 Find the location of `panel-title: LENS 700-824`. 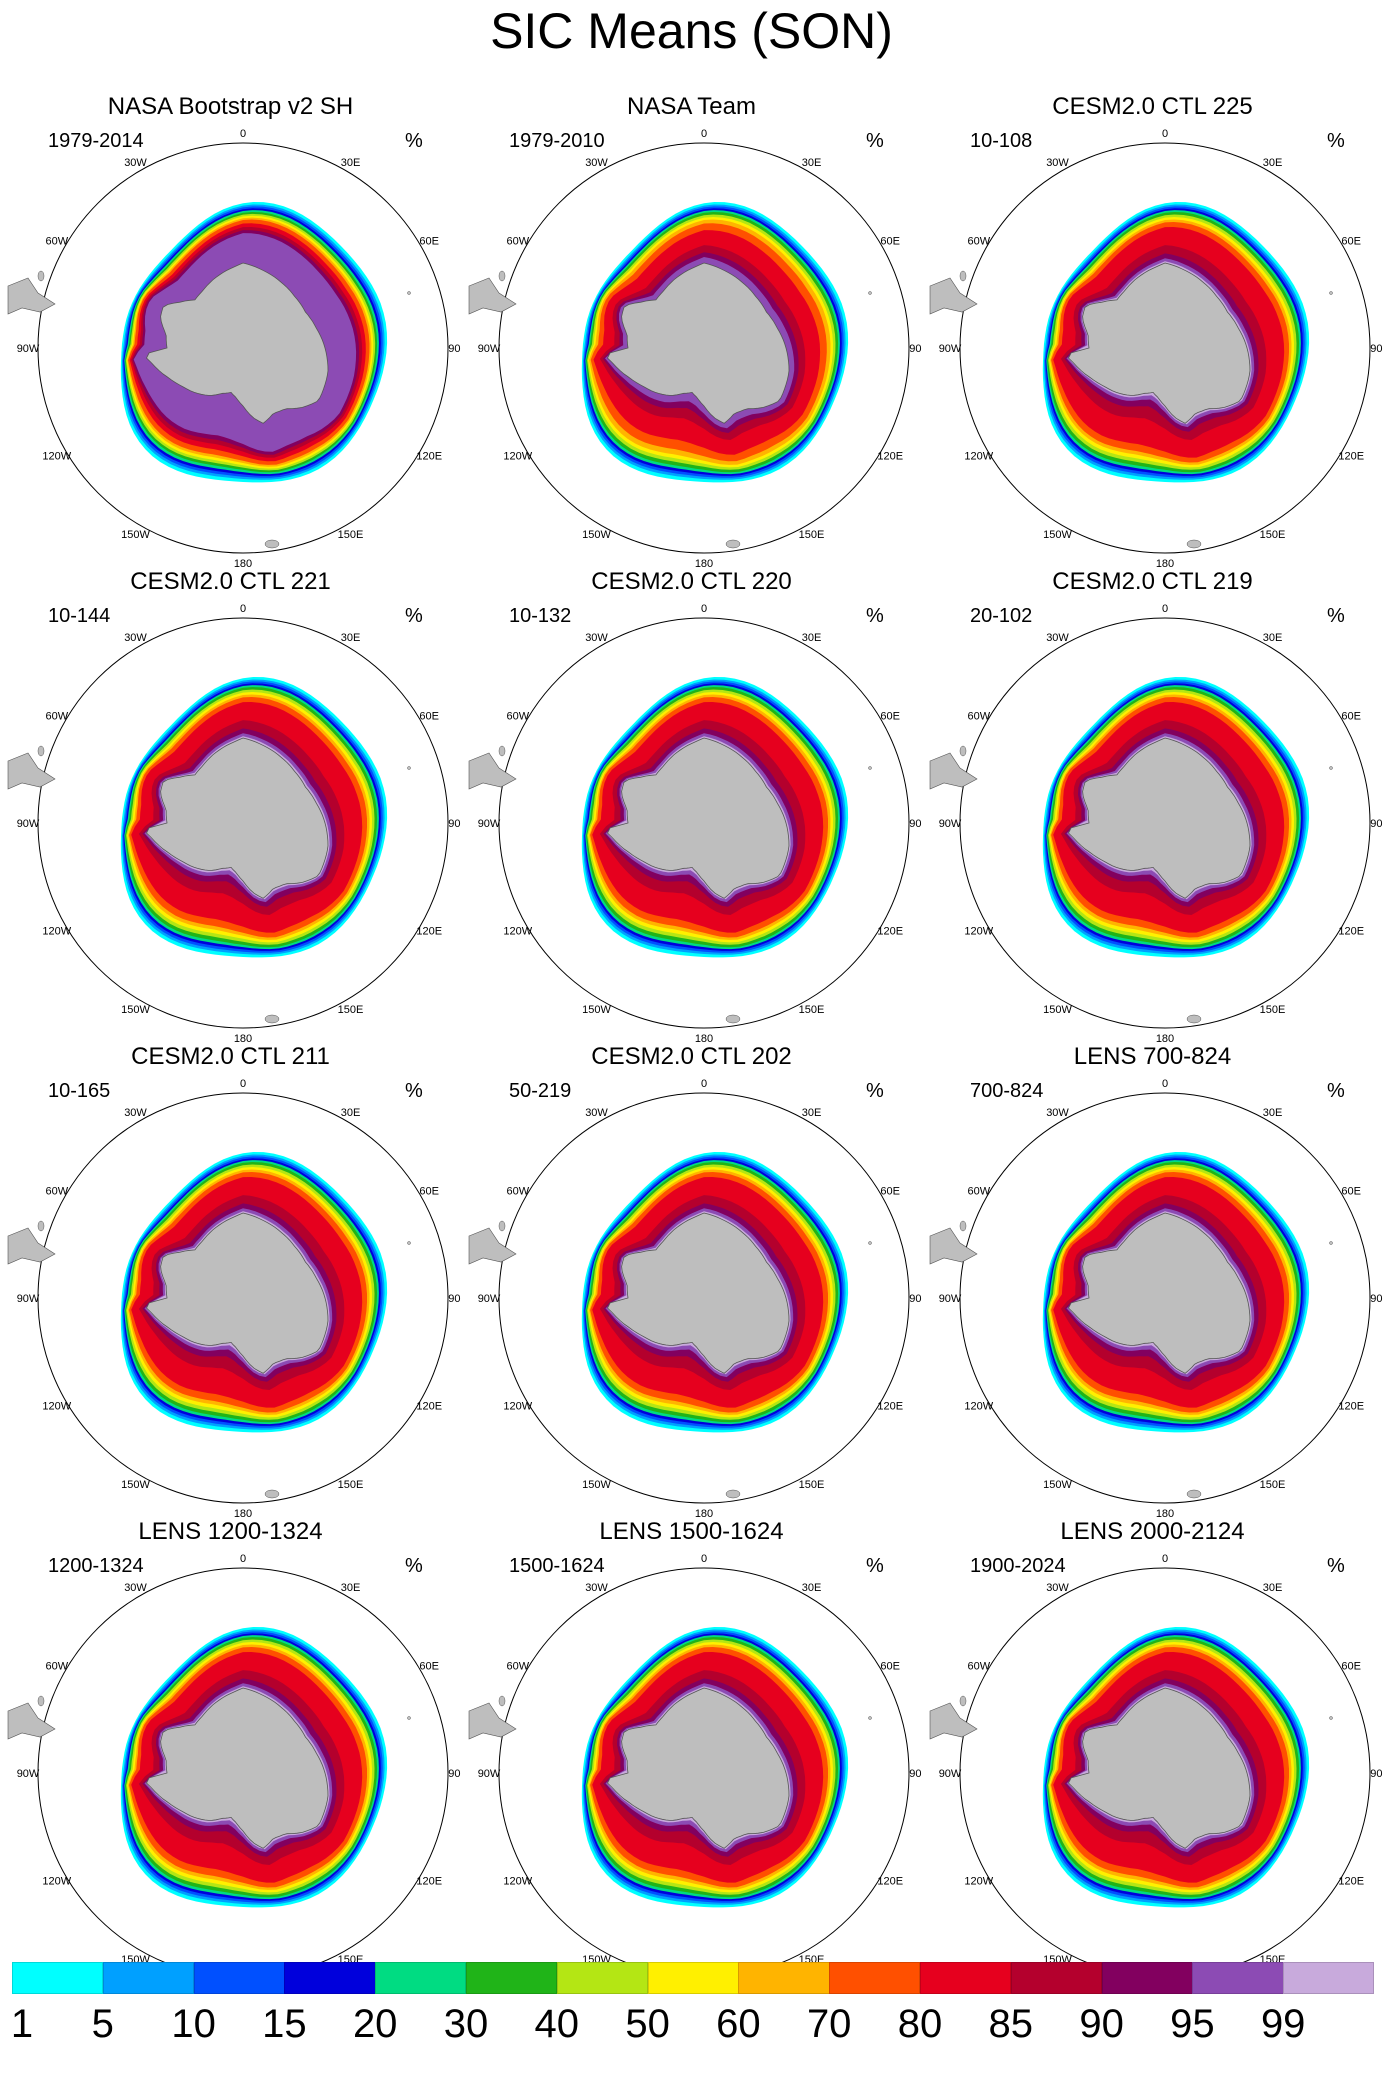

panel-title: LENS 700-824 is located at coordinates (1152, 1056).